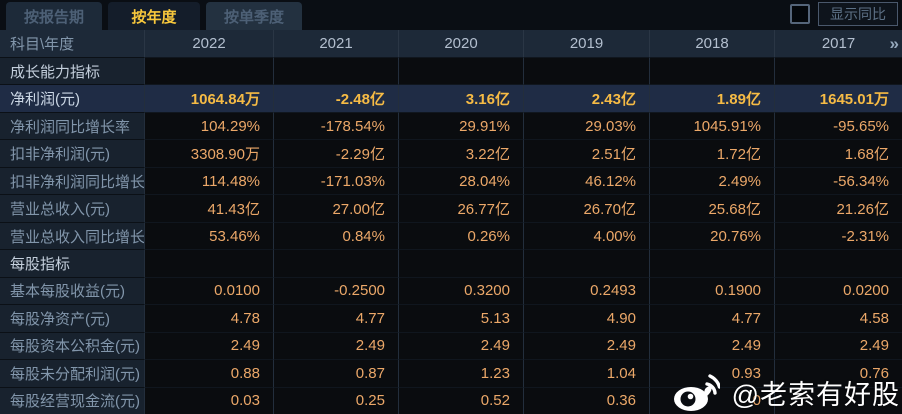  What do you see at coordinates (335, 71) in the screenshot?
I see `cell-2021` at bounding box center [335, 71].